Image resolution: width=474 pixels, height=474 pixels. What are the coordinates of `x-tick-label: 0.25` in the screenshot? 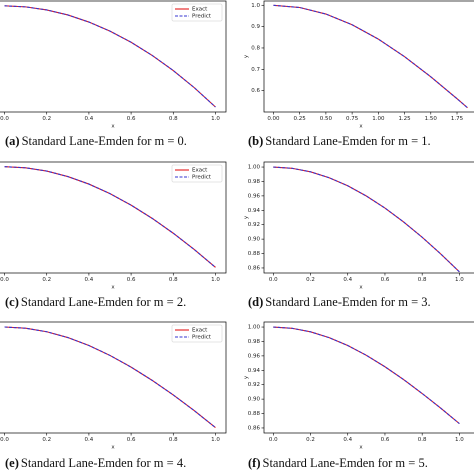 It's located at (300, 119).